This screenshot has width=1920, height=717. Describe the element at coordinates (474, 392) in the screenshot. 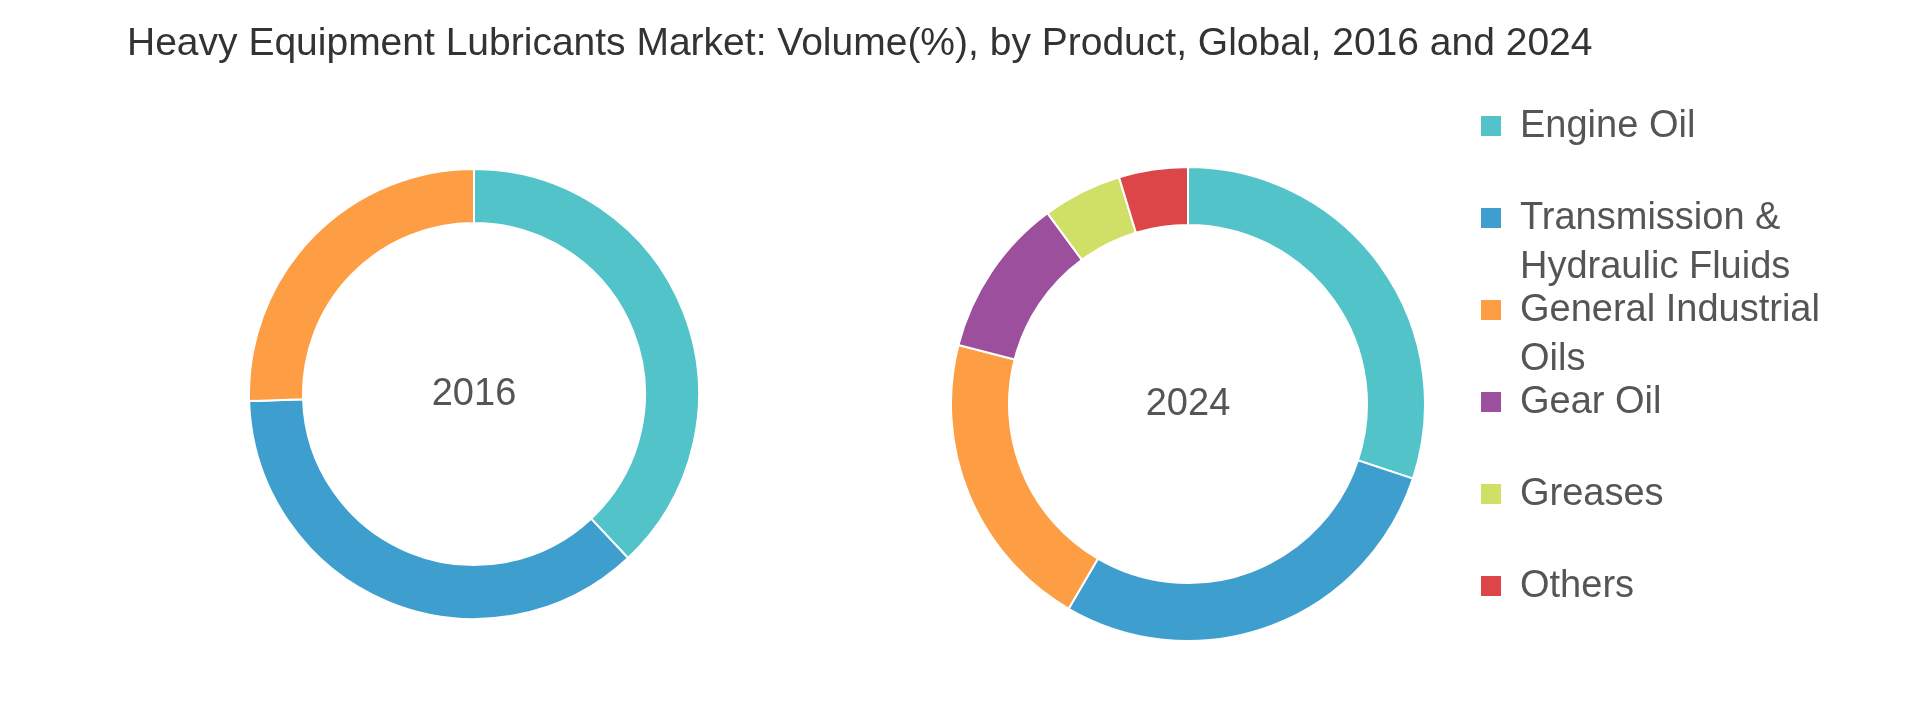

I see `slice-label: 2016` at that location.